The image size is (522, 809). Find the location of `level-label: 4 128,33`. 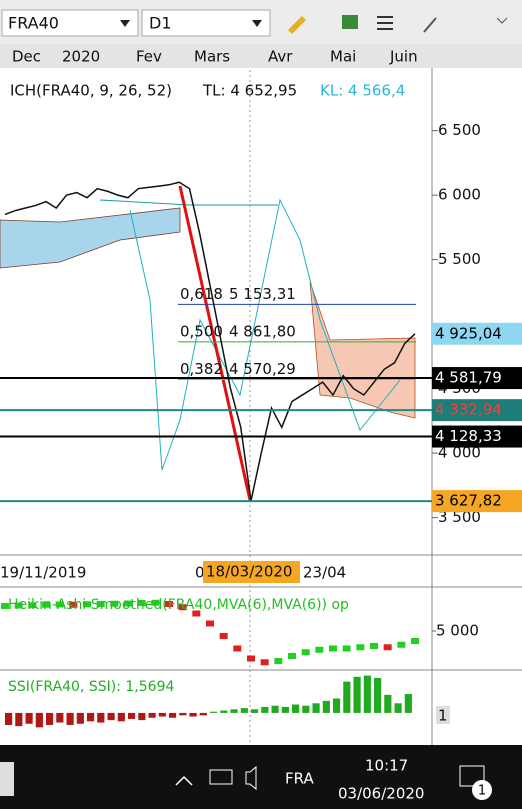

level-label: 4 128,33 is located at coordinates (468, 436).